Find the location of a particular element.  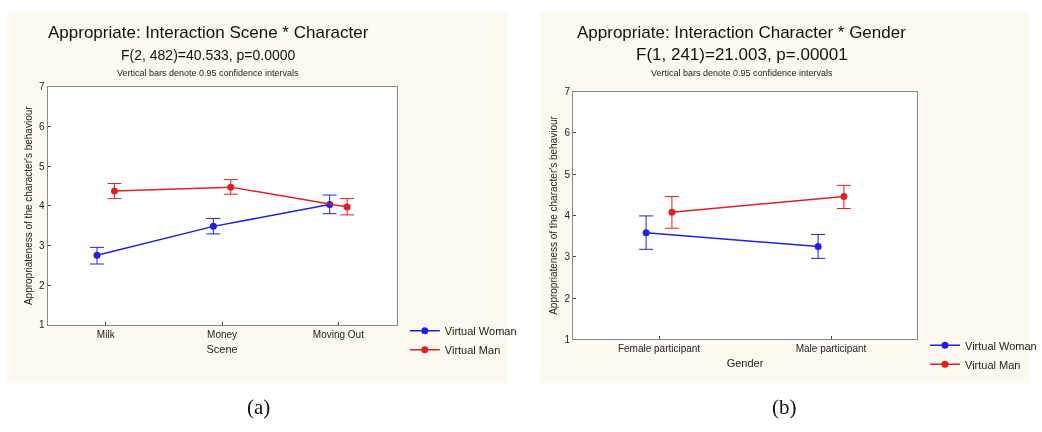

x-axis-title: Scene is located at coordinates (222, 348).